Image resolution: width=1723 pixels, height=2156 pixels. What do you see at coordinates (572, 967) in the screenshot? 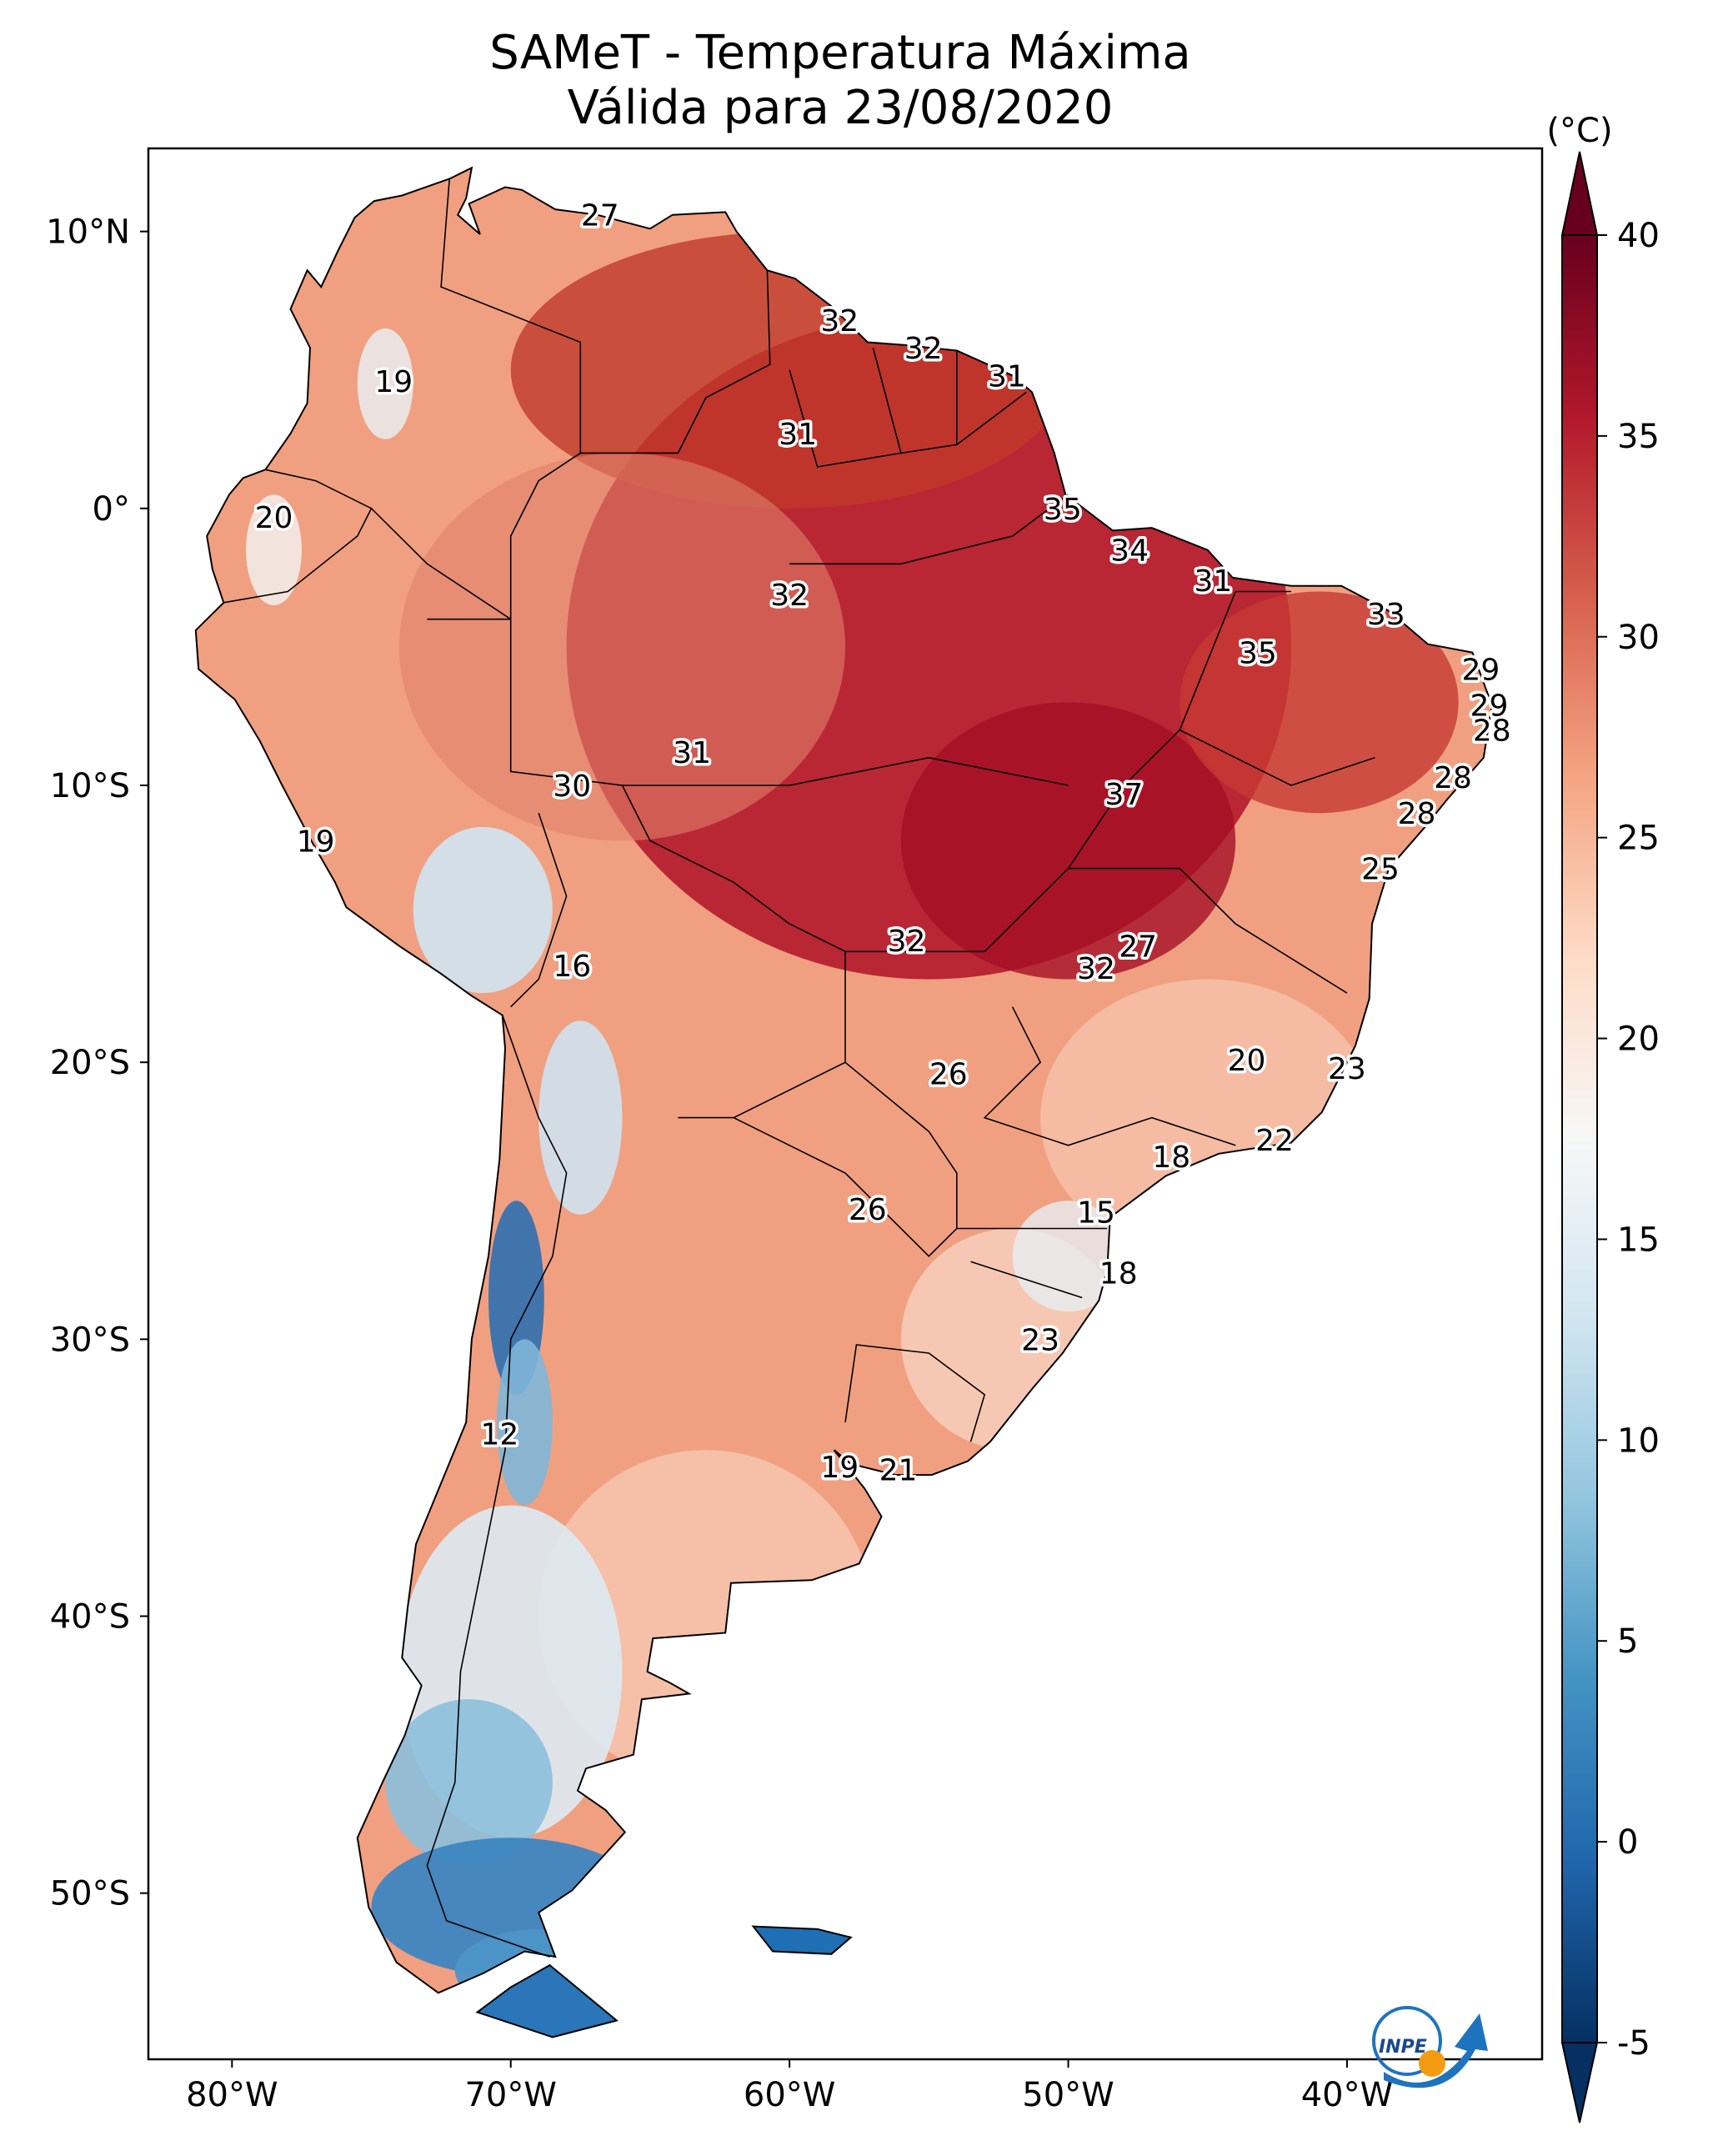
I see `temperature-value: 16` at bounding box center [572, 967].